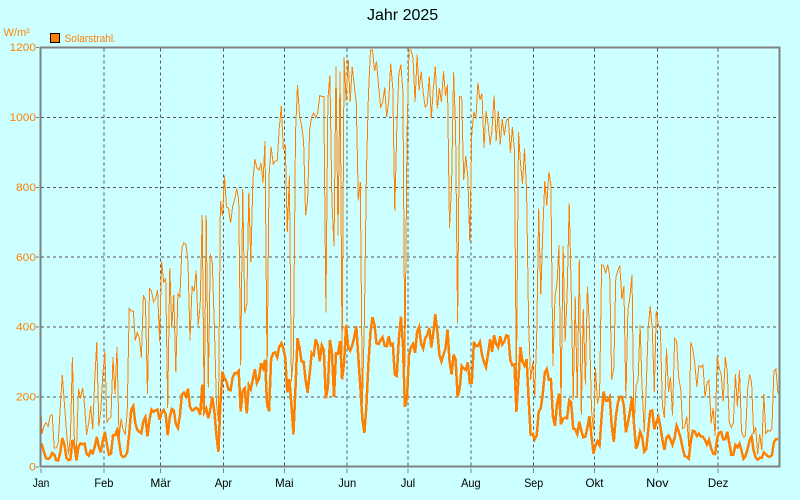 The image size is (800, 500). What do you see at coordinates (224, 483) in the screenshot?
I see `svg-text: Apr` at bounding box center [224, 483].